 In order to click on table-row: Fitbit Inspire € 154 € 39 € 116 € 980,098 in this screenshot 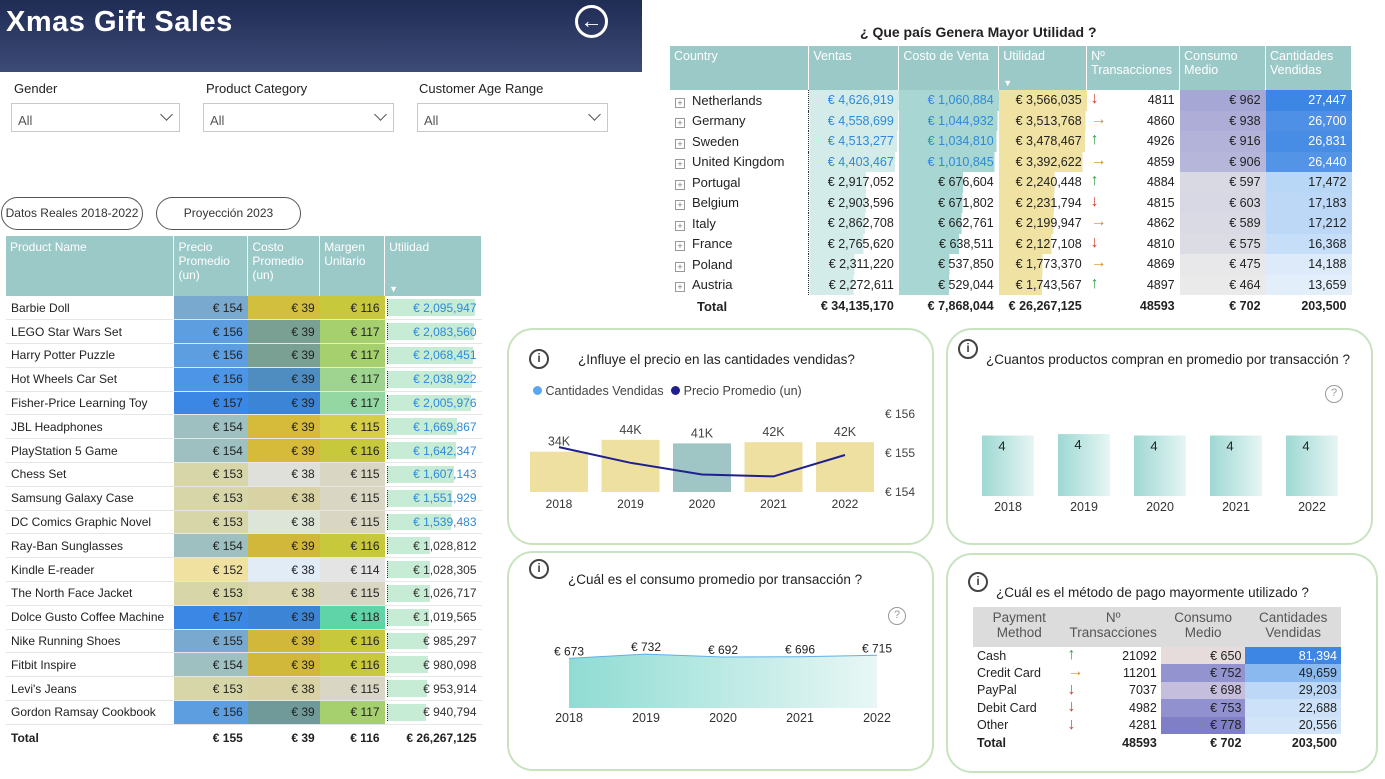, I will do `click(244, 665)`.